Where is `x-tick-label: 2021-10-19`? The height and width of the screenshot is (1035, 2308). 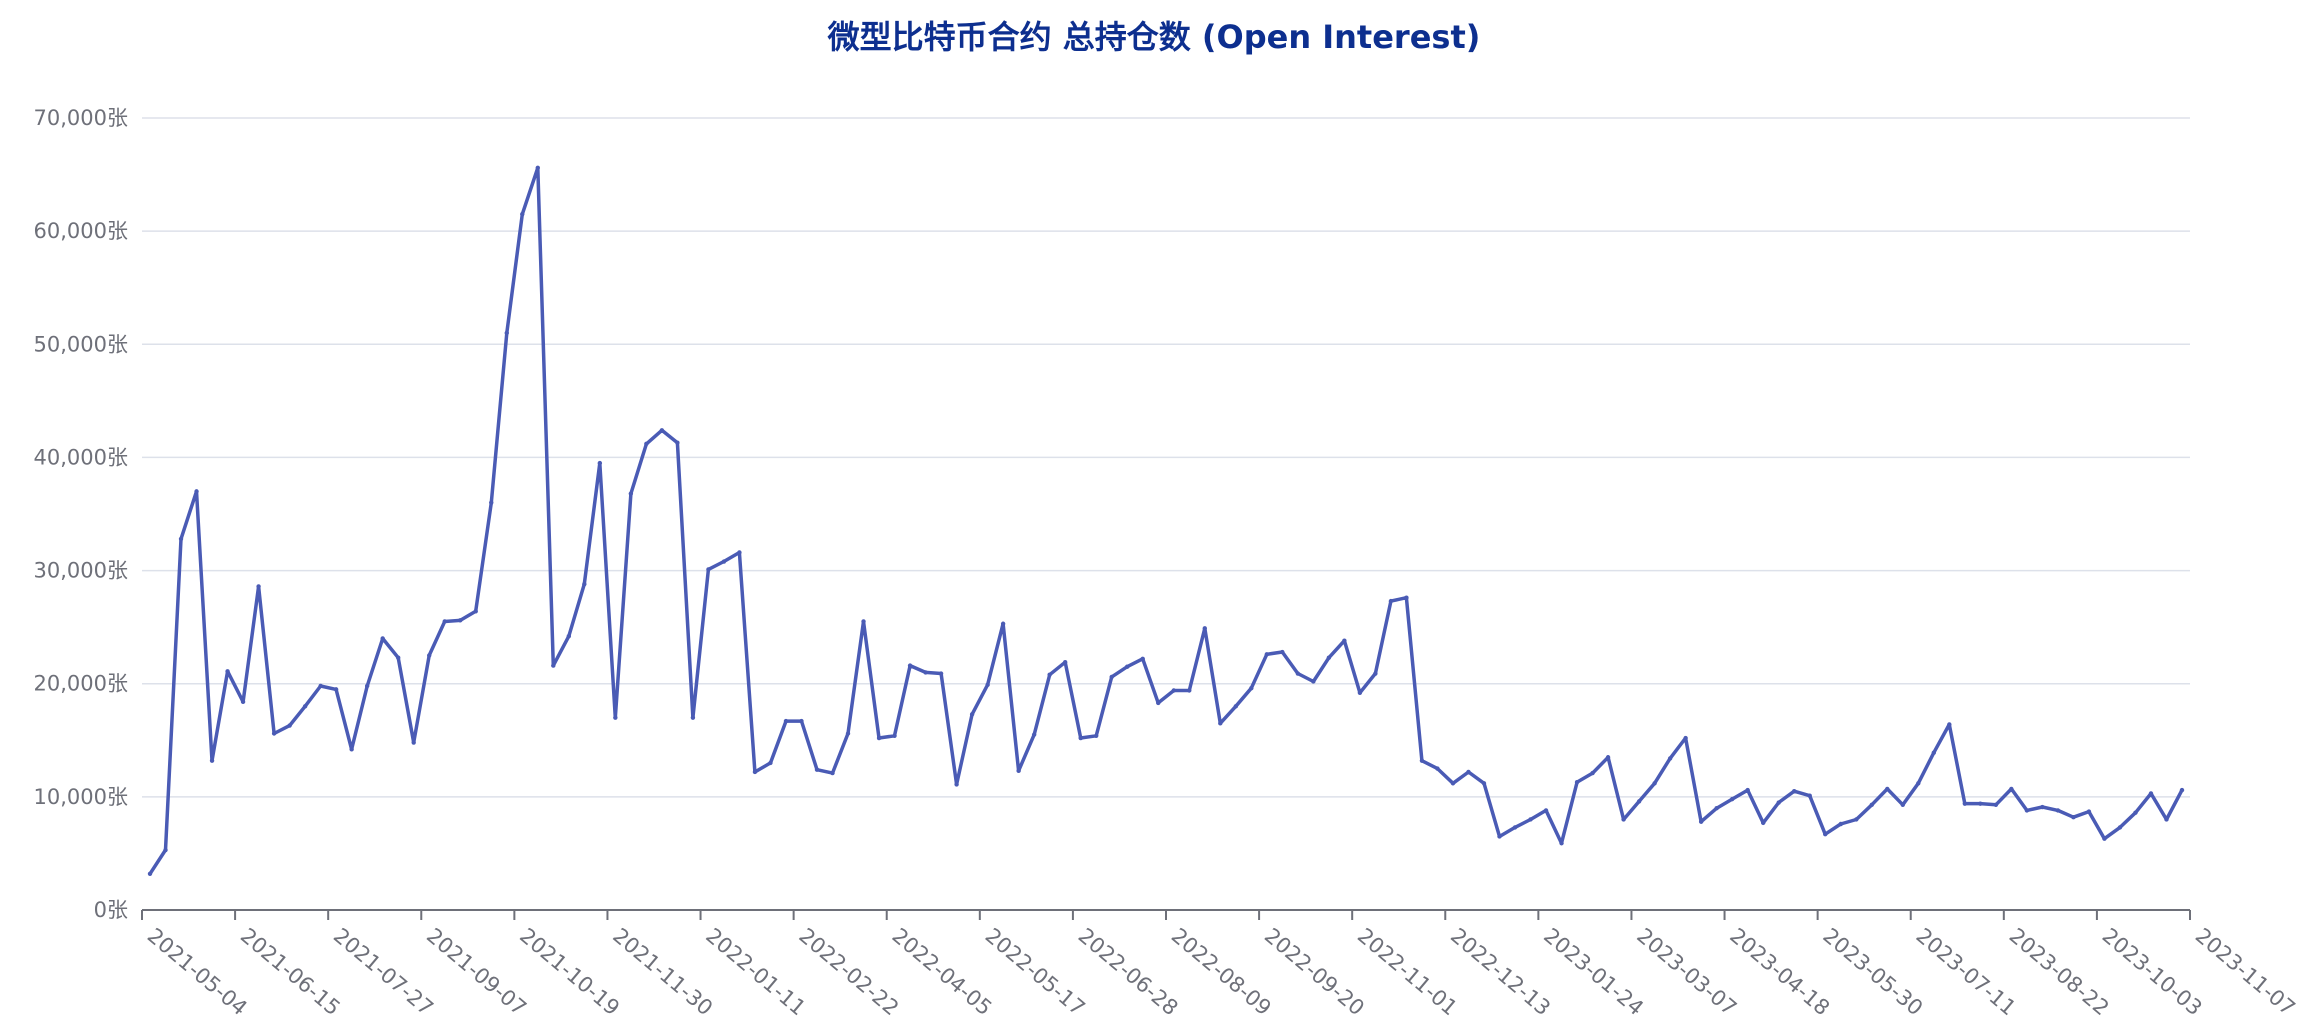 x-tick-label: 2021-10-19 is located at coordinates (569, 971).